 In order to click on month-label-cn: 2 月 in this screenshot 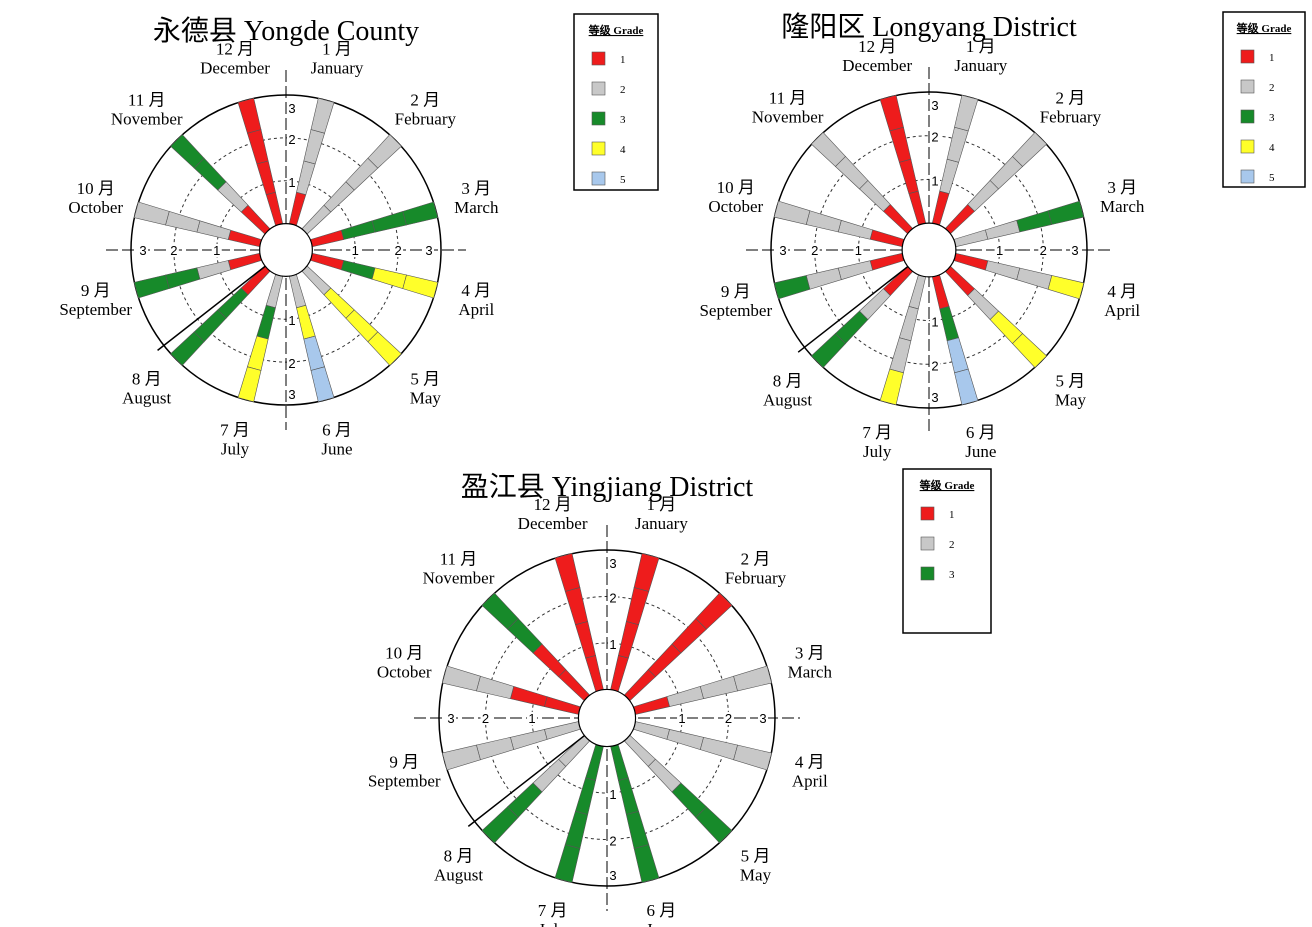, I will do `click(425, 100)`.